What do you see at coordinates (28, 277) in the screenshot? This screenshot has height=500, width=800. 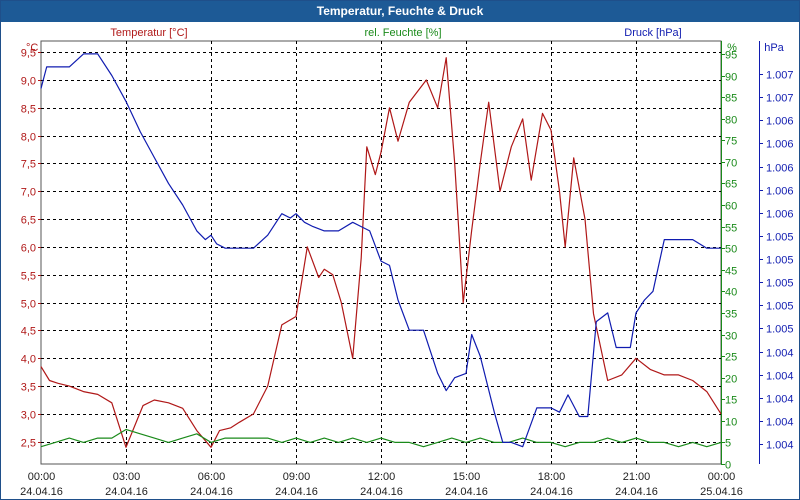 I see `temperature-tick-label: 5,5` at bounding box center [28, 277].